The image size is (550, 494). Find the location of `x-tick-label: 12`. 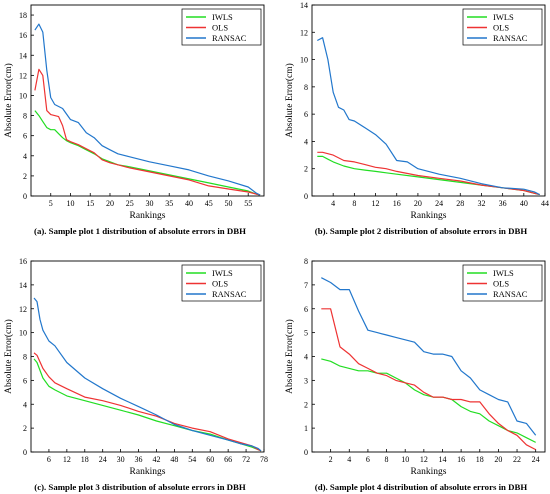

x-tick-label: 12 is located at coordinates (376, 203).